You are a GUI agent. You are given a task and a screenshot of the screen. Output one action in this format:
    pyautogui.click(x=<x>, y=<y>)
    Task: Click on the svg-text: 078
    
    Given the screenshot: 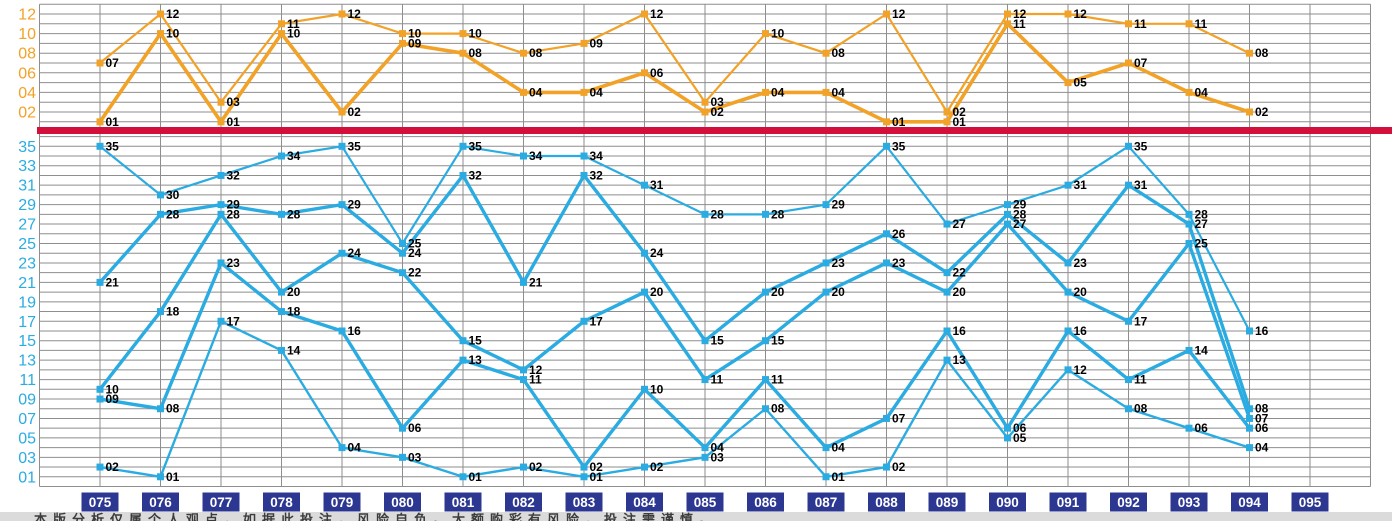 What is the action you would take?
    pyautogui.click(x=281, y=502)
    